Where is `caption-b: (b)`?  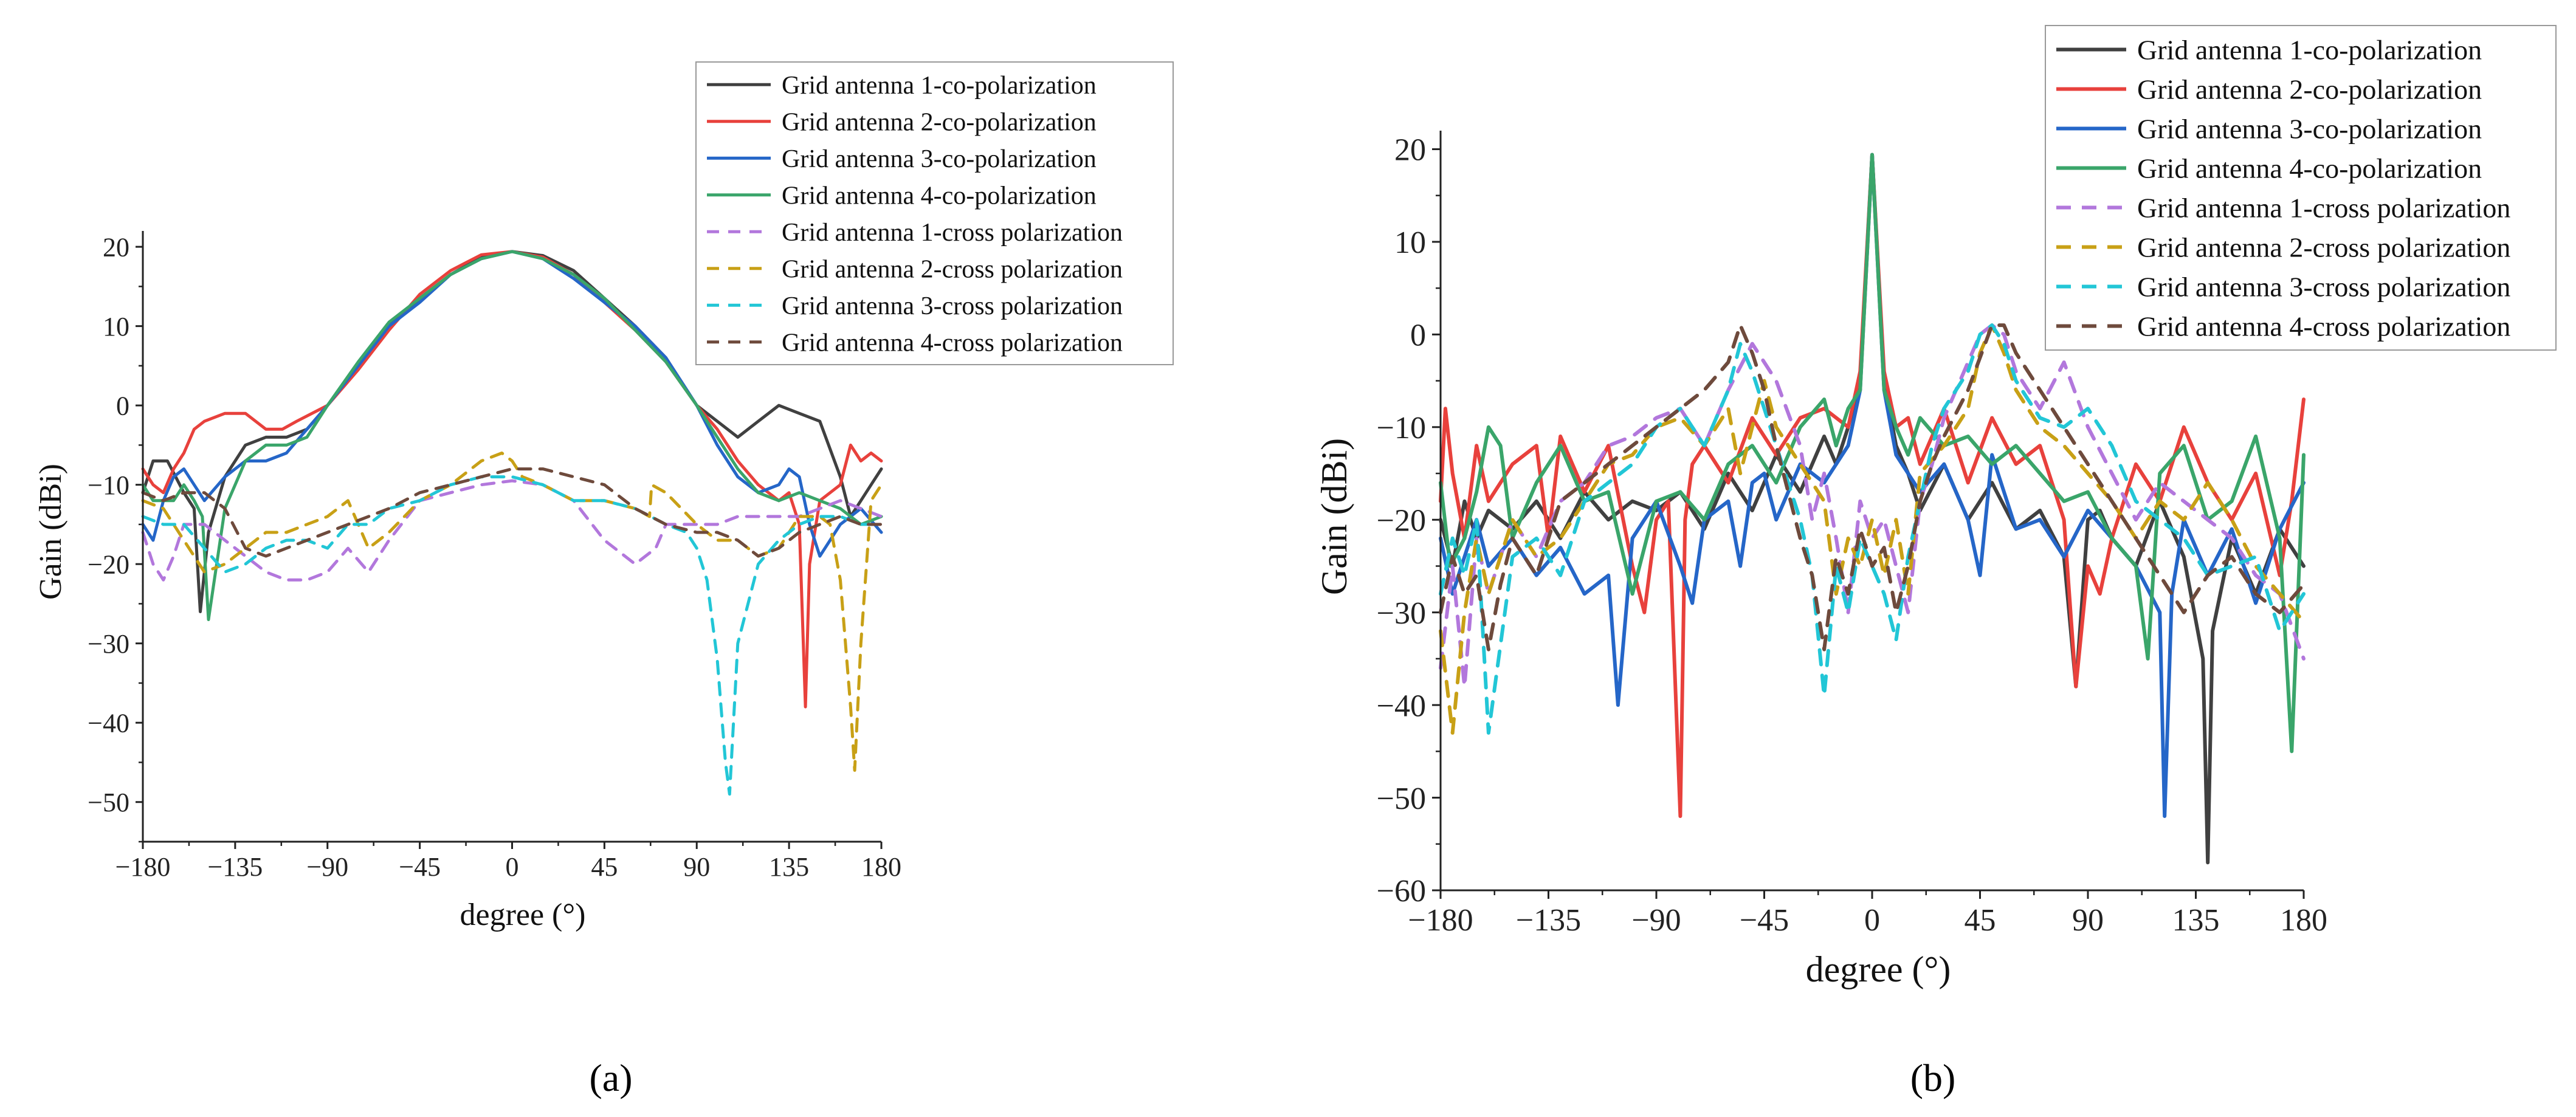 caption-b: (b) is located at coordinates (1933, 1077).